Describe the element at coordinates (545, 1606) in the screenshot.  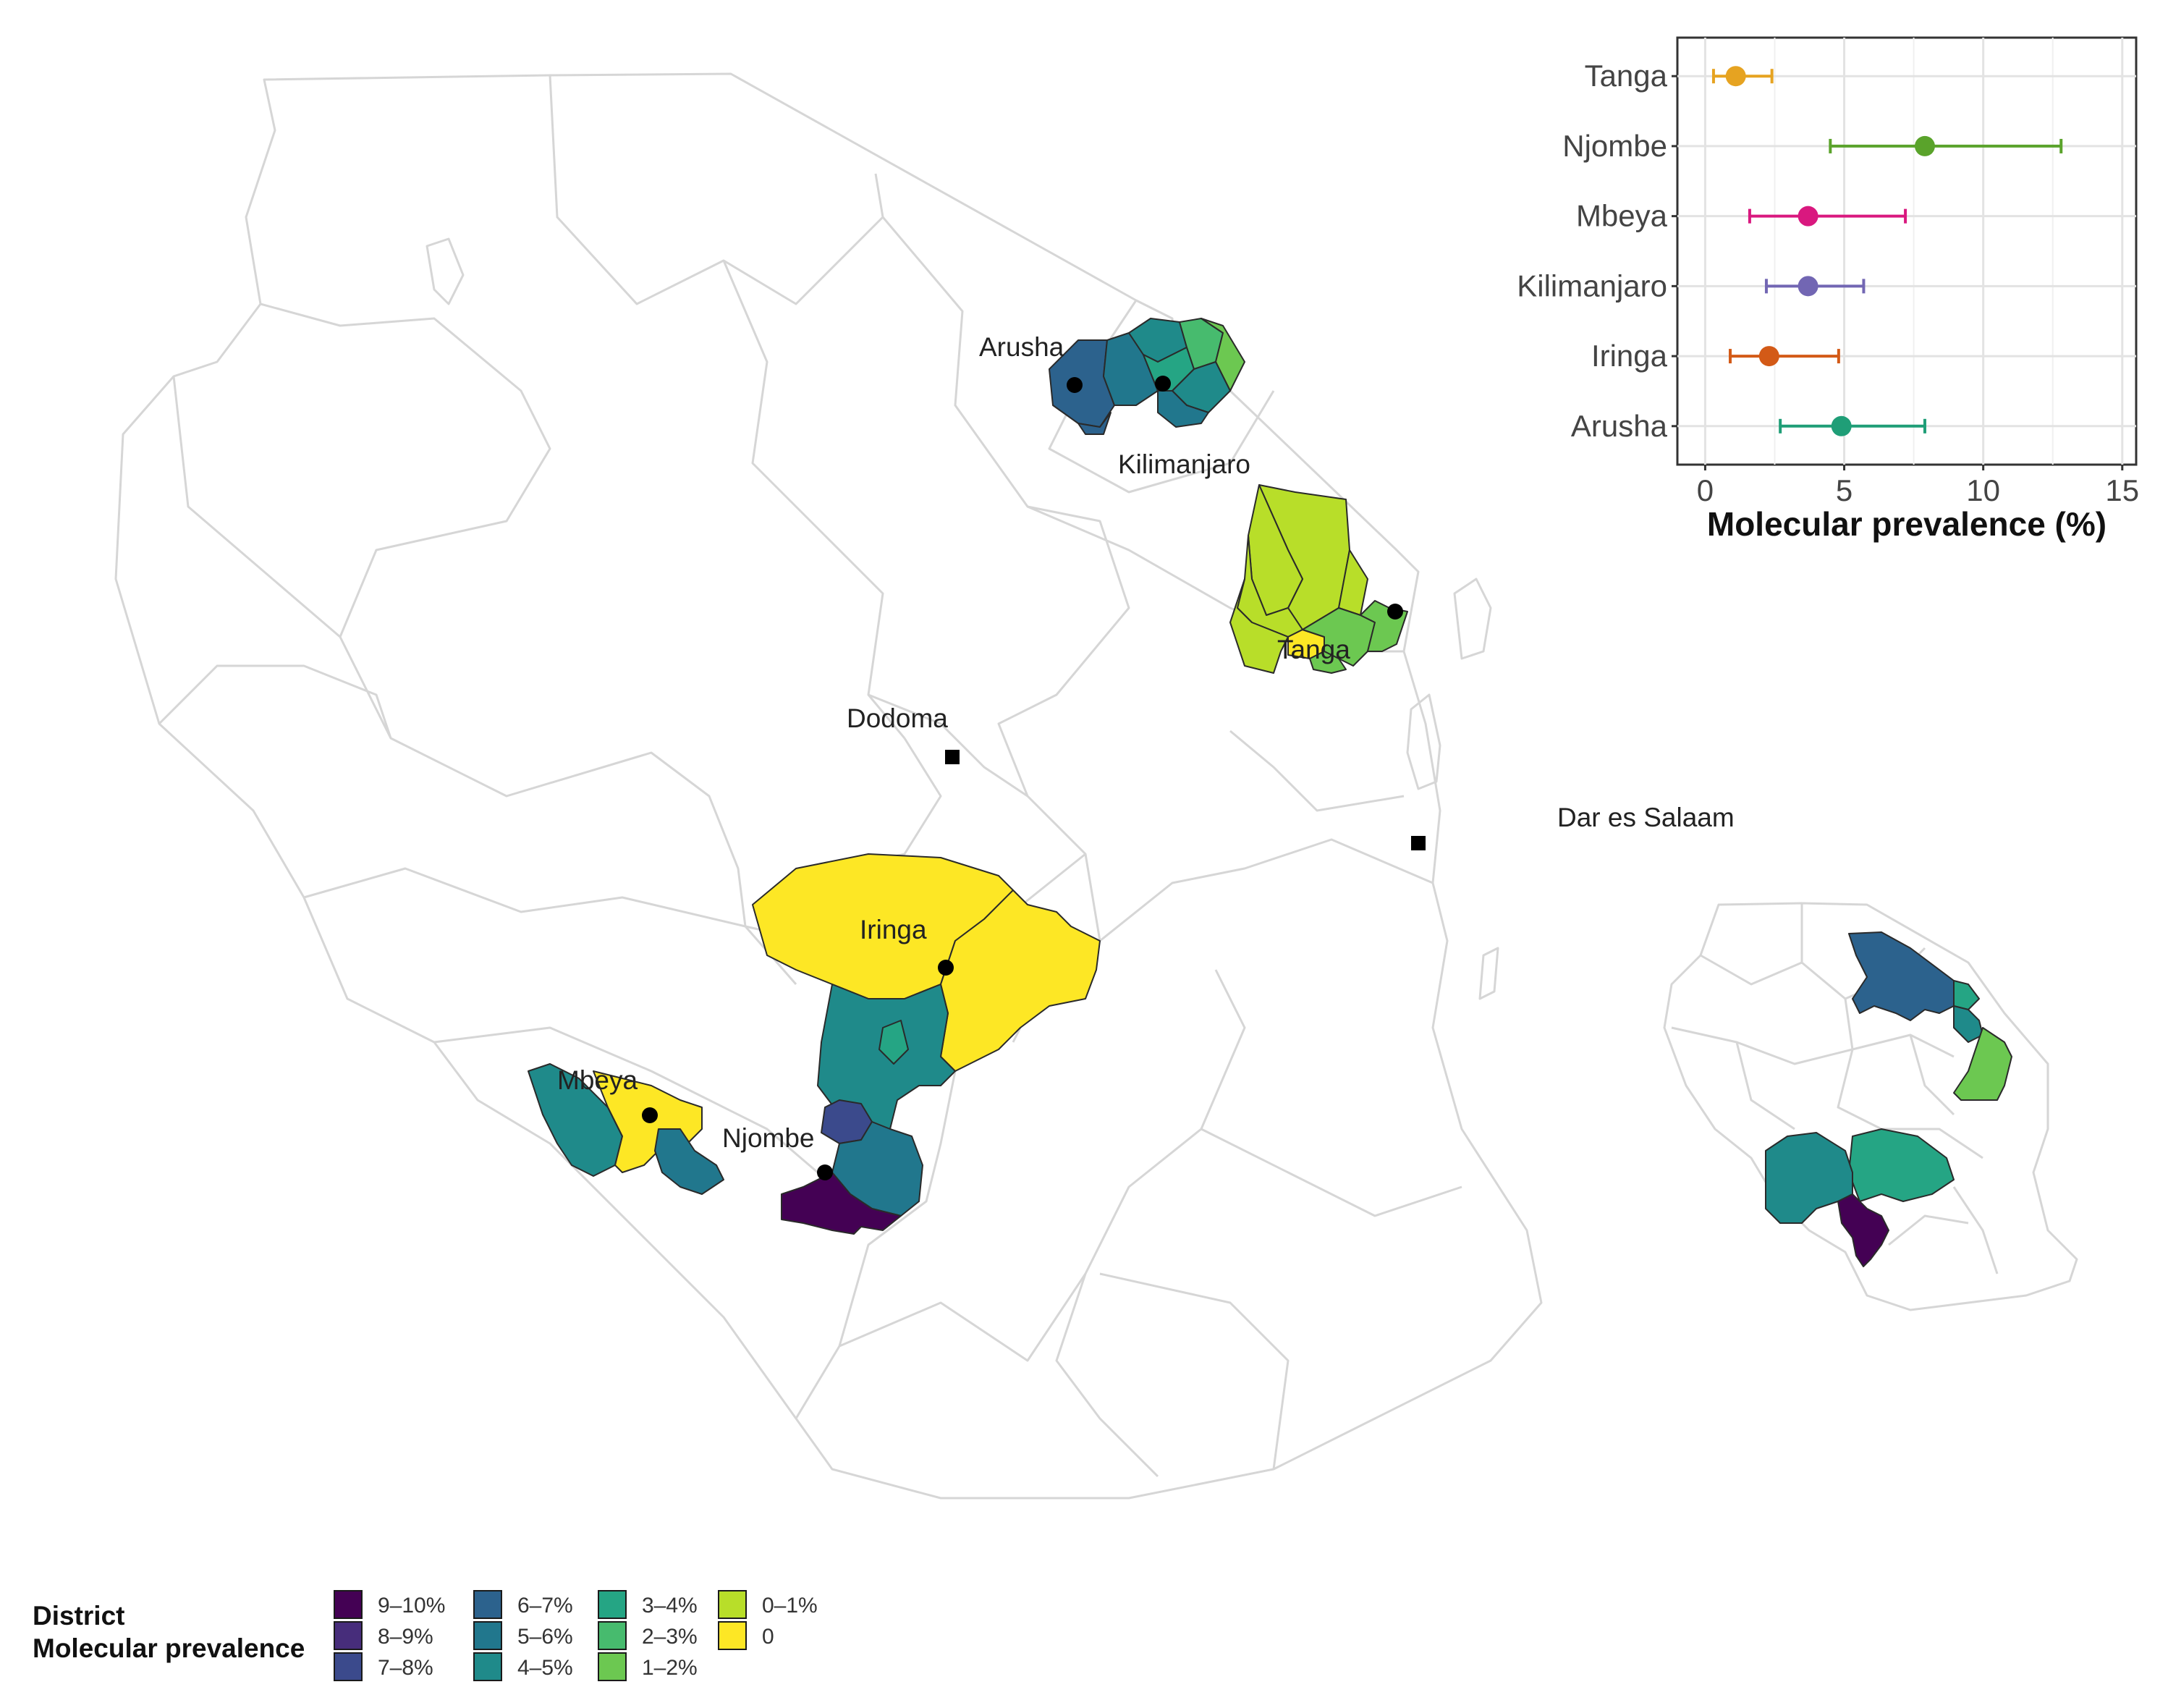
I see `legend-label: 6–7%` at that location.